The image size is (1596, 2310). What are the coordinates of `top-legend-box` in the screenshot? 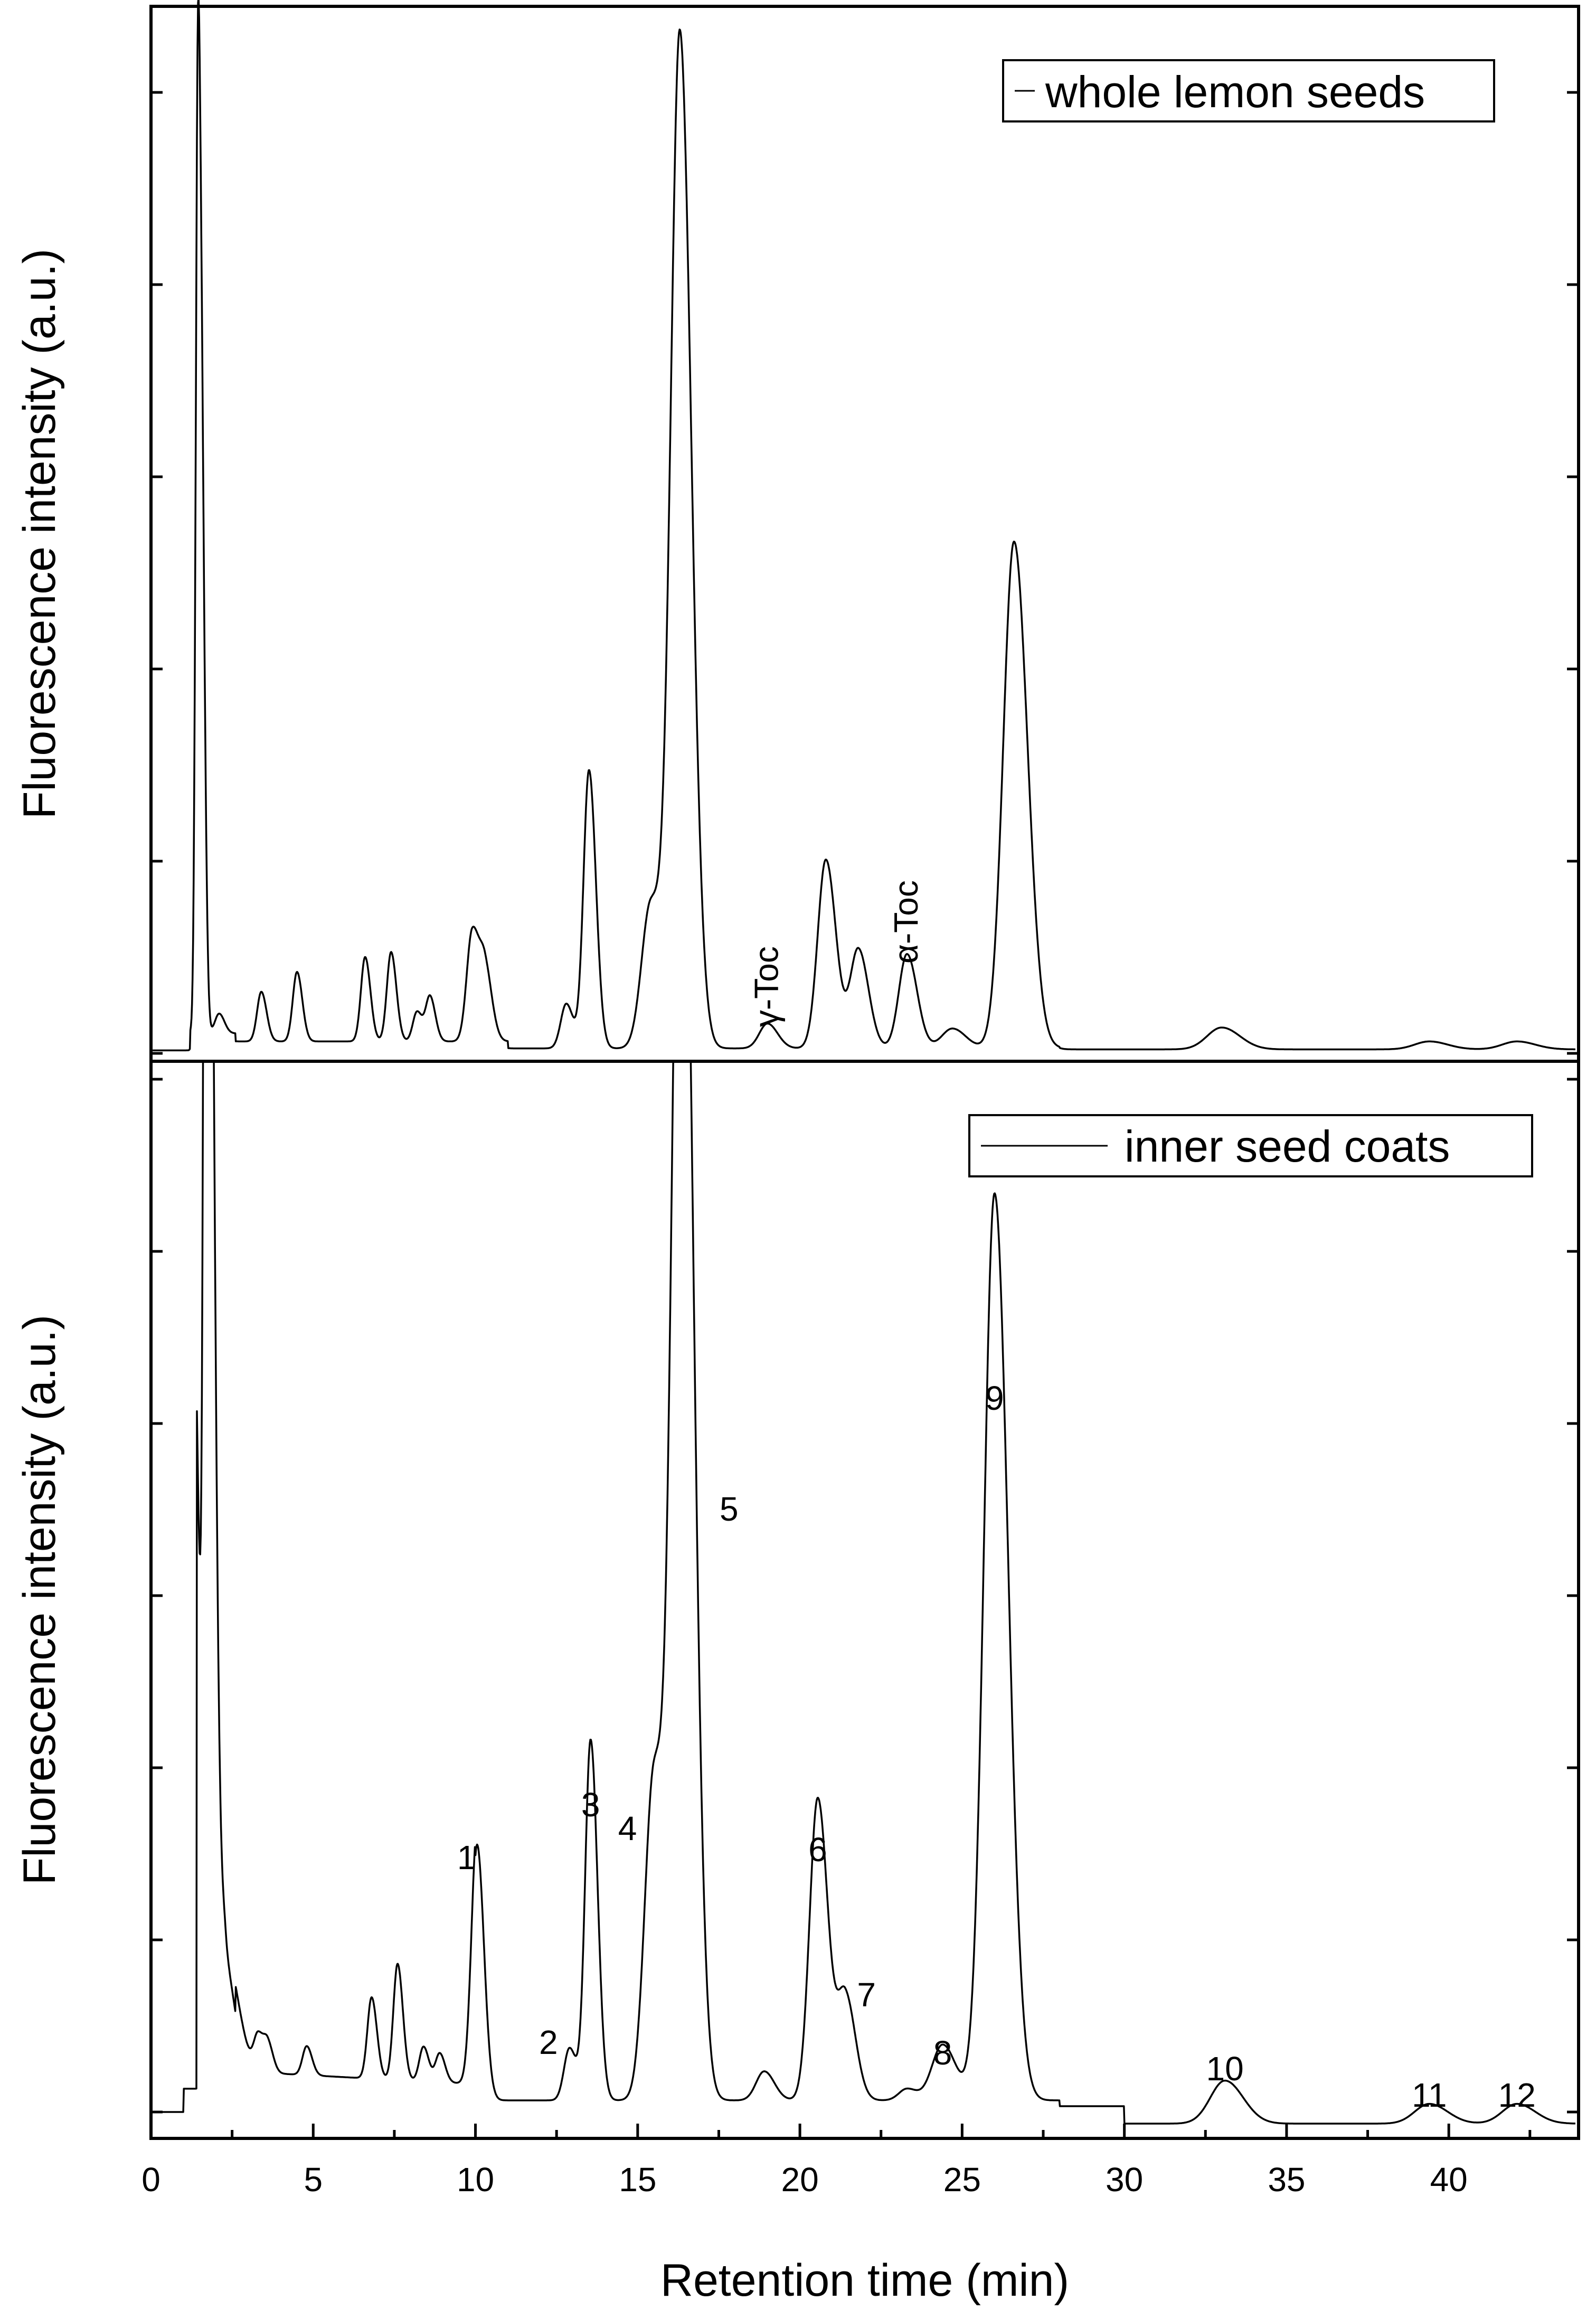 It's located at (1248, 90).